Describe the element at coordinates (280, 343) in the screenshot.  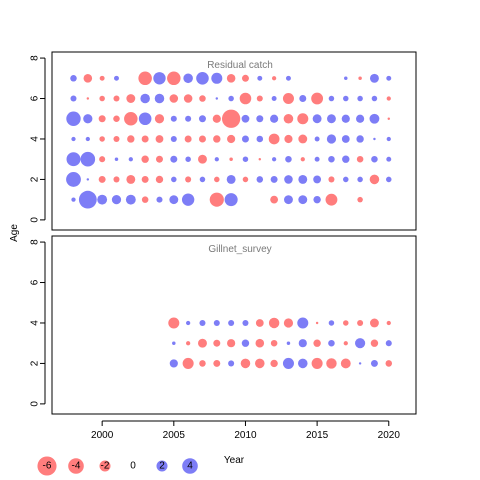
I see `bubble-marks` at that location.